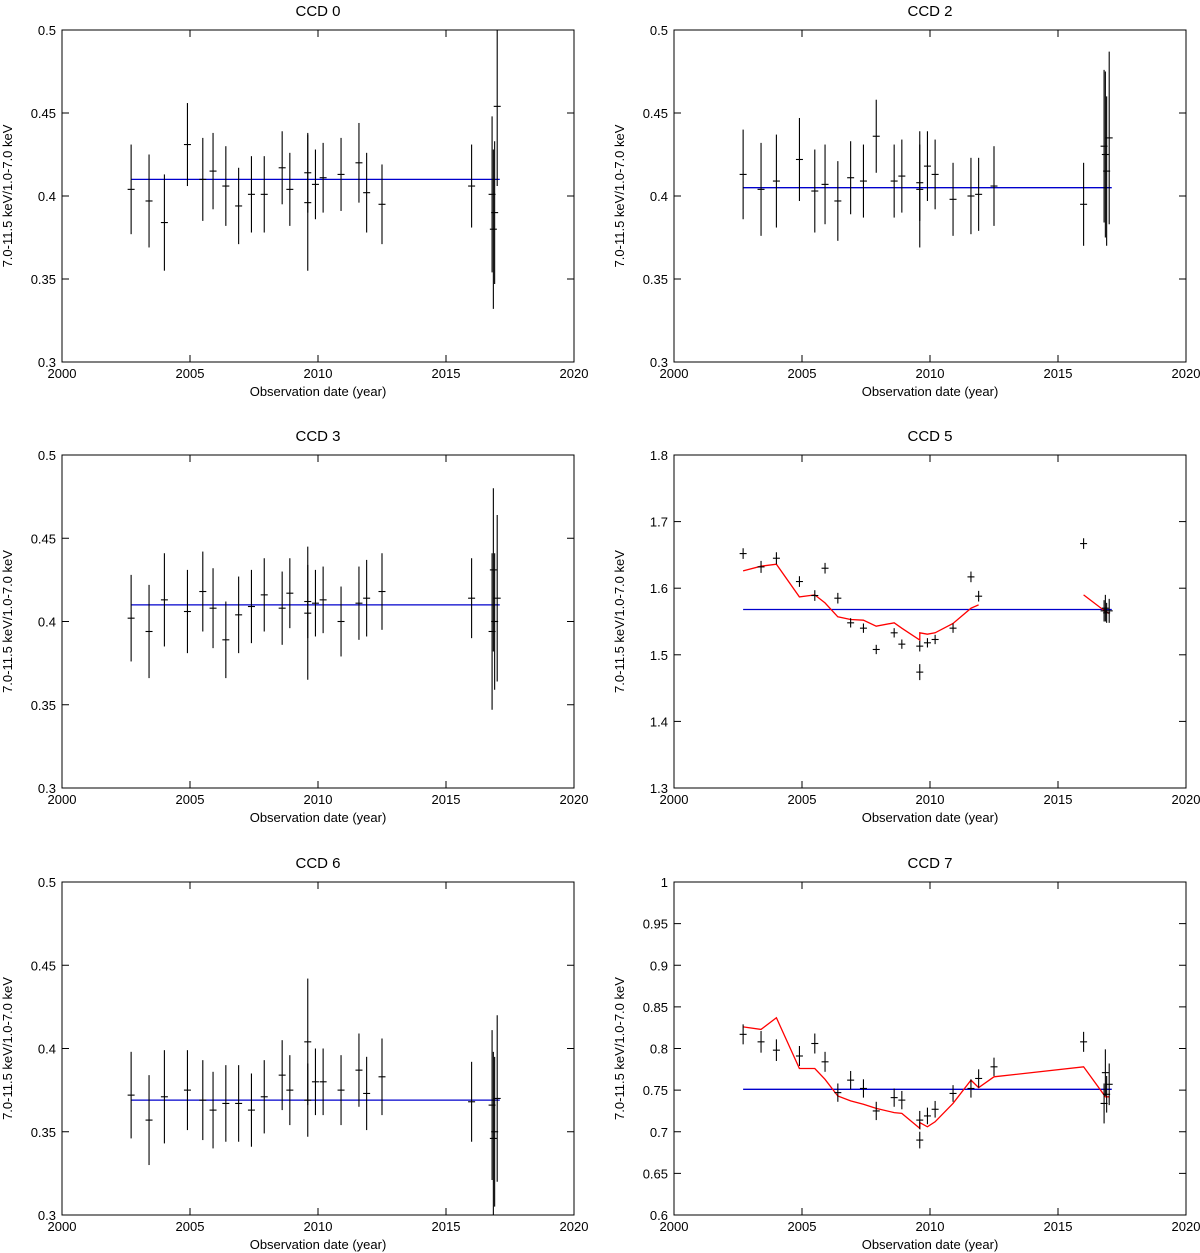 The image size is (1200, 1253). Describe the element at coordinates (47, 196) in the screenshot. I see `y-tick-label: 0.4` at that location.